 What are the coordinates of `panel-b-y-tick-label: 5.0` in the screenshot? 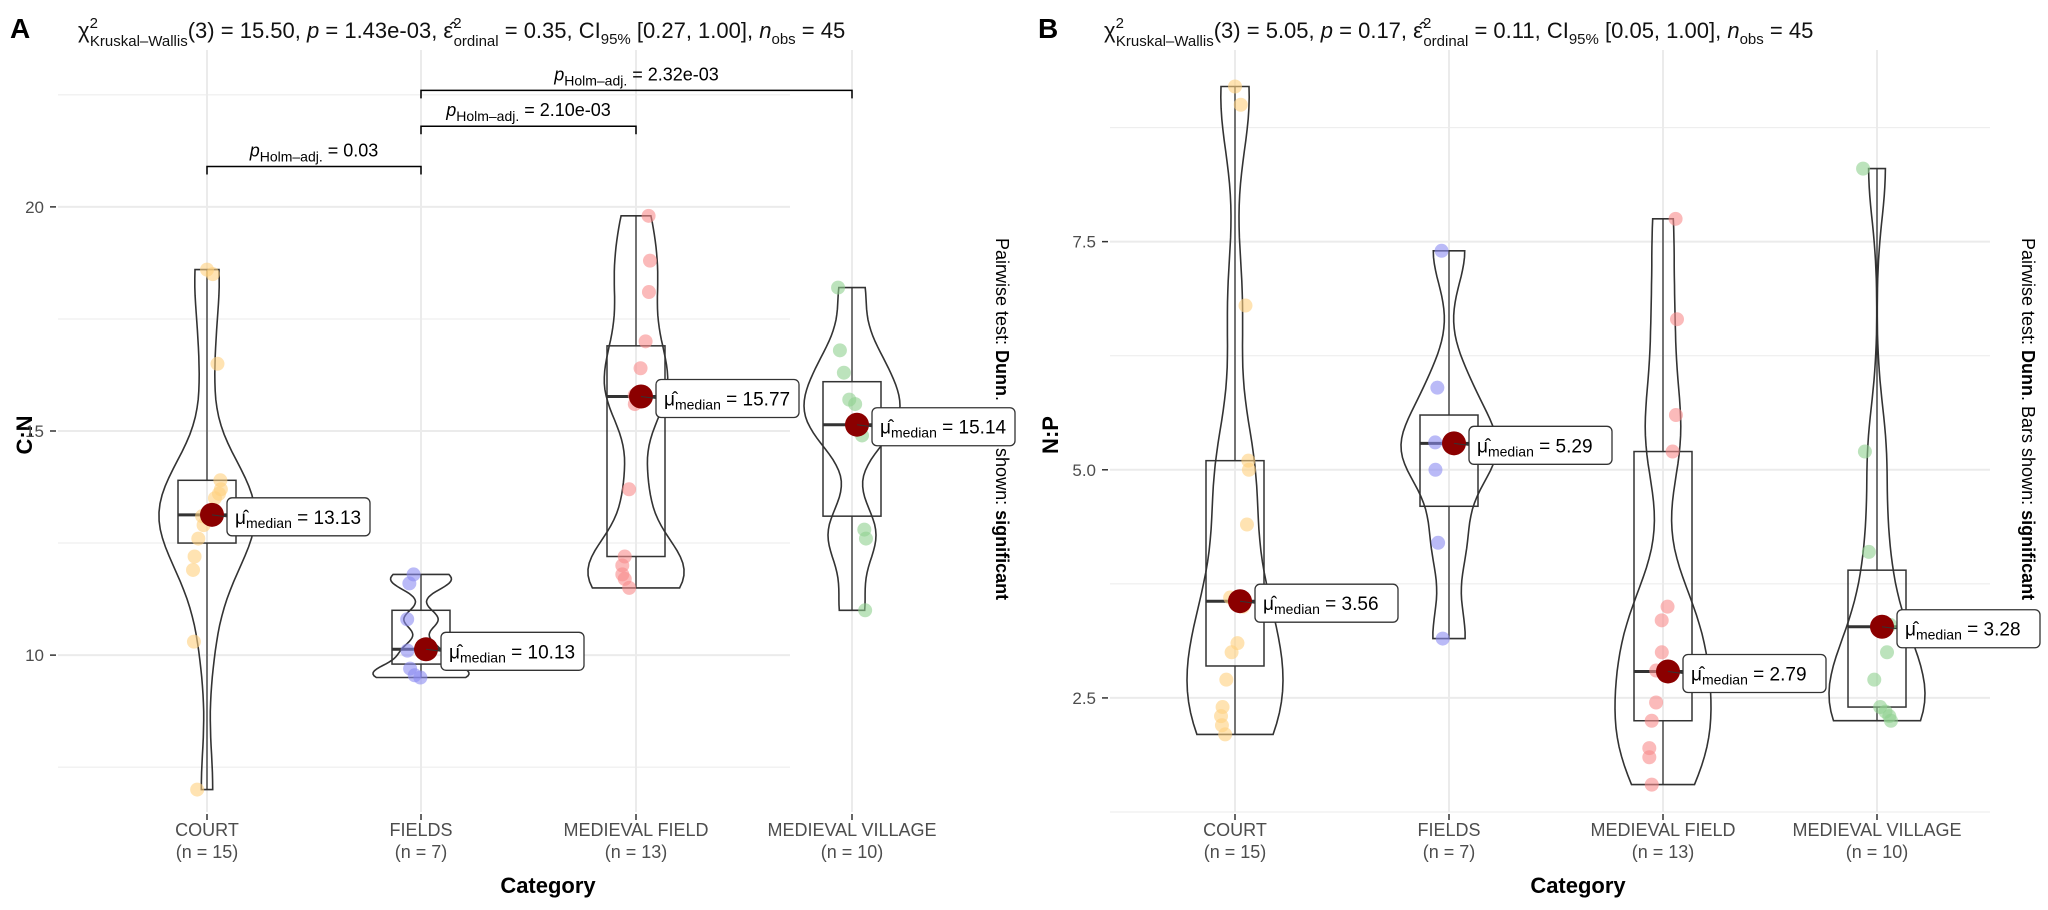 It's located at (1084, 470).